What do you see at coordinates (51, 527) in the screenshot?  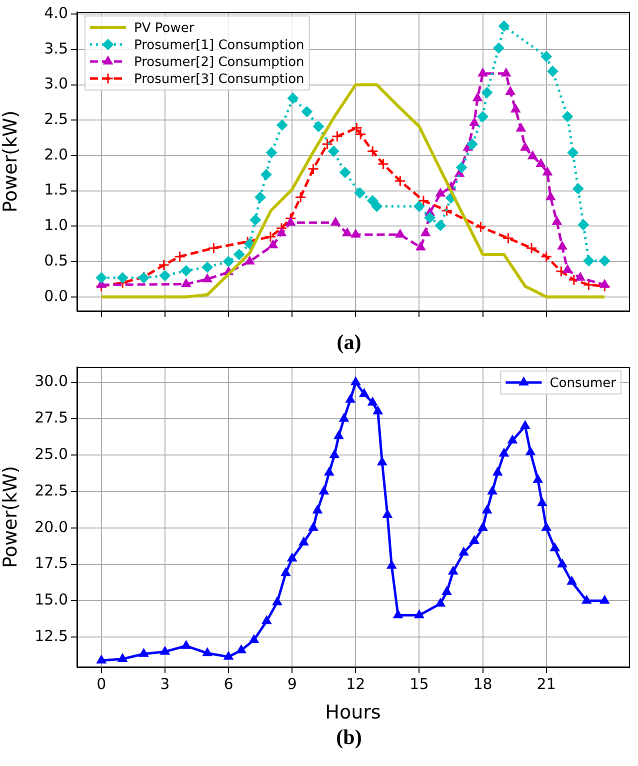 I see `y-tick-label: 20.0` at bounding box center [51, 527].